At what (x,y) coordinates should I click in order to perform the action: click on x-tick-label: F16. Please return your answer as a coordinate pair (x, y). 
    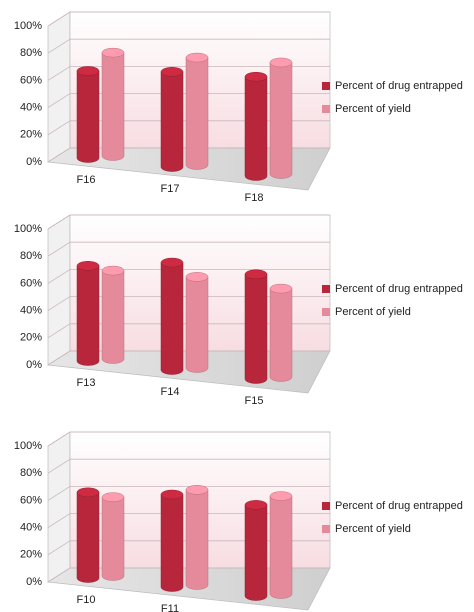
    Looking at the image, I should click on (86, 180).